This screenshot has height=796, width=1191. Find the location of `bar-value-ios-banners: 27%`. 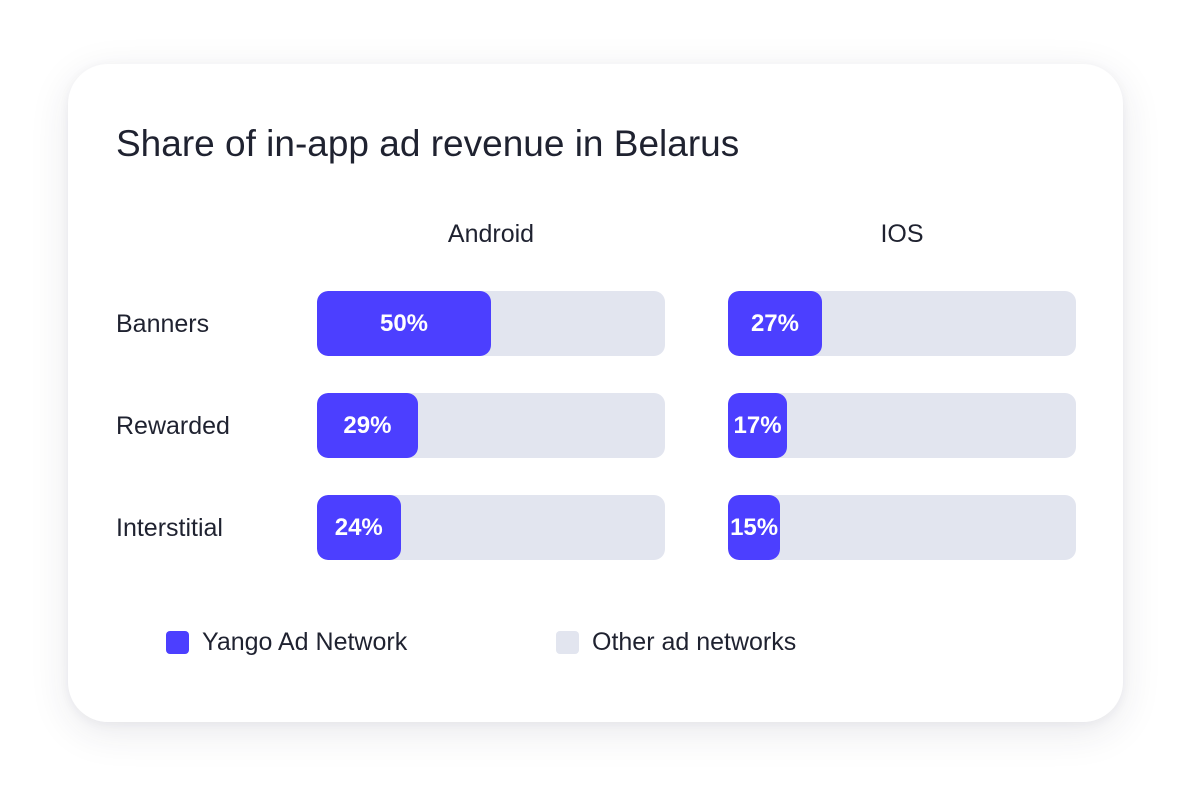

bar-value-ios-banners: 27% is located at coordinates (774, 323).